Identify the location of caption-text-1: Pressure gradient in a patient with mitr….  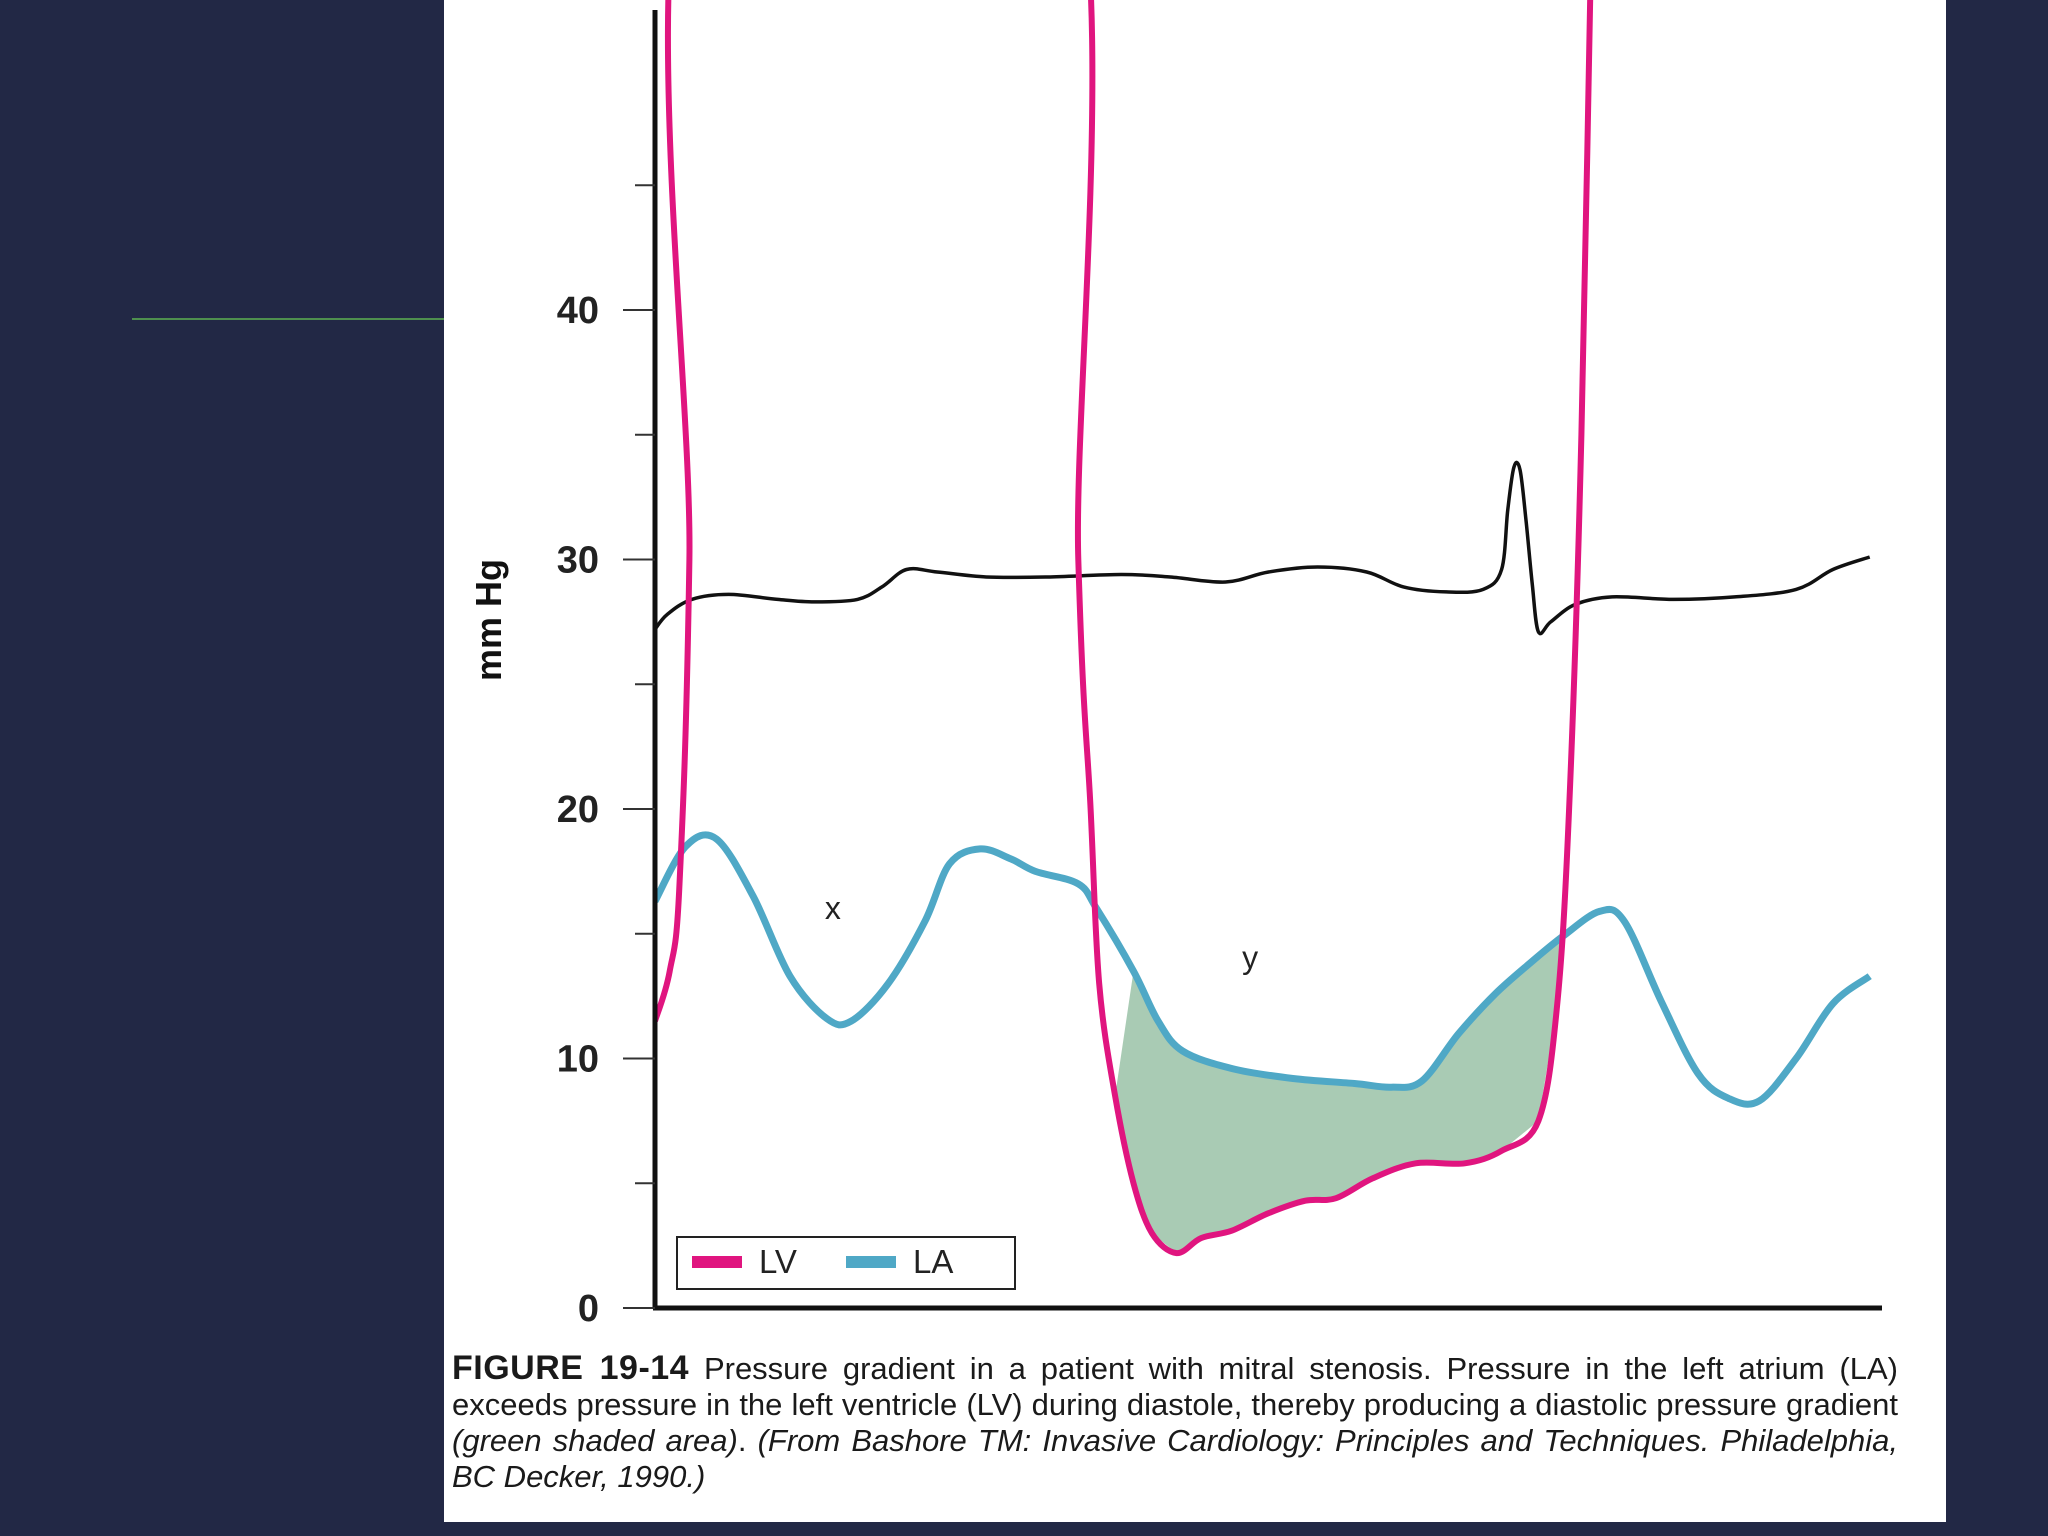
(1175, 1386).